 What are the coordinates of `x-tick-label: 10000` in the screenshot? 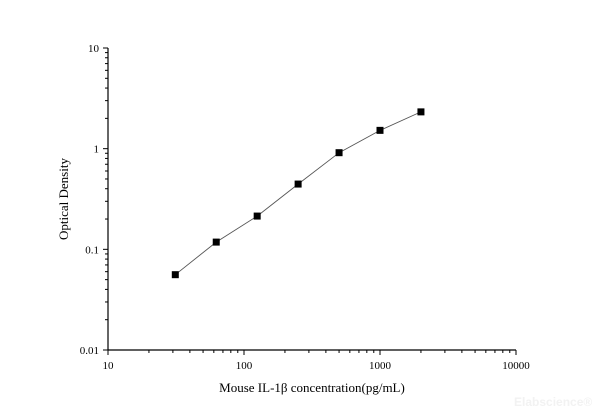 It's located at (516, 366).